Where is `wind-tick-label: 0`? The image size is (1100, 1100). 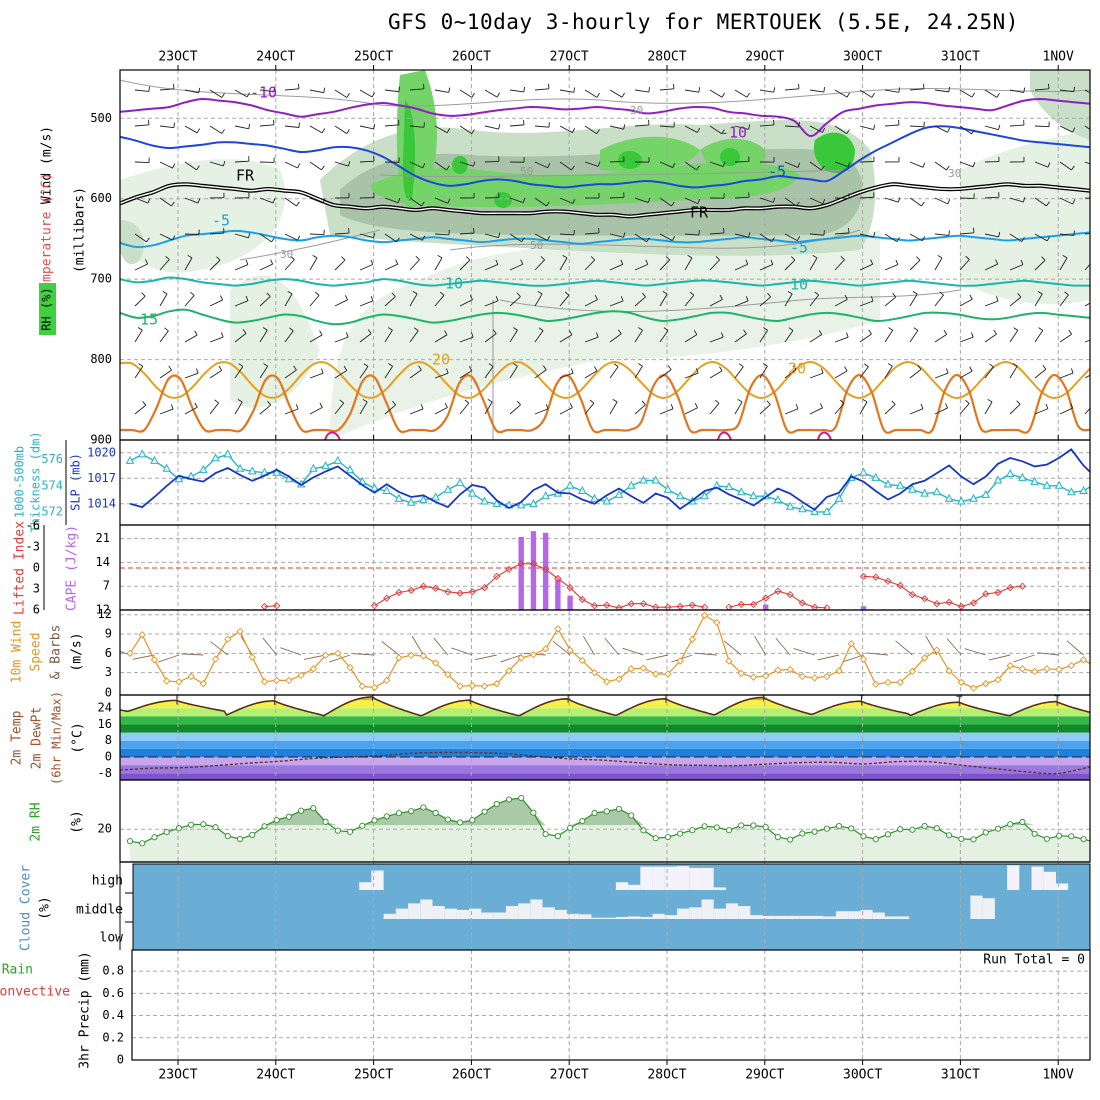
wind-tick-label: 0 is located at coordinates (108, 693).